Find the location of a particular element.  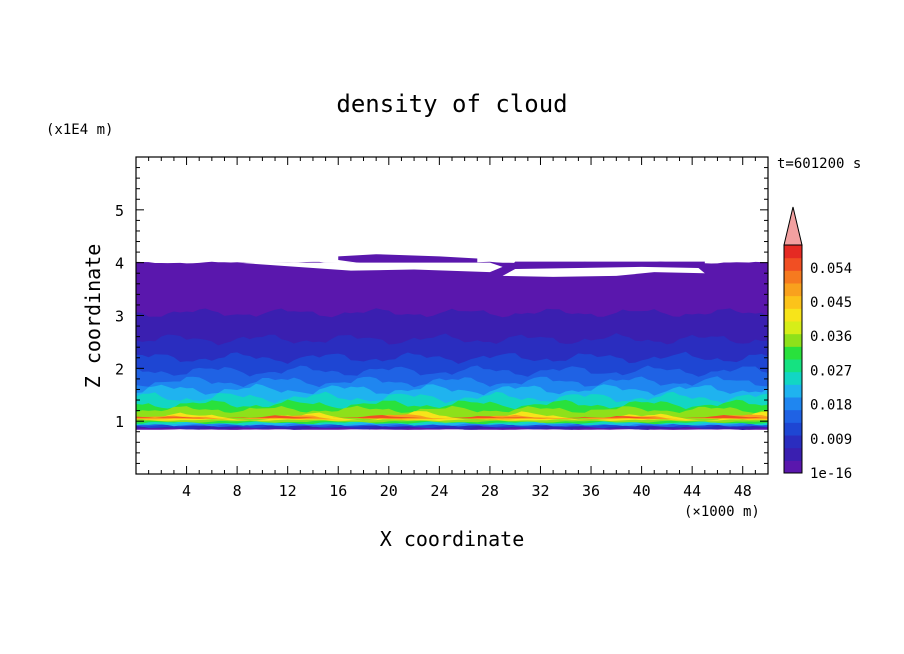

y-tick-label: 2 is located at coordinates (119, 369).